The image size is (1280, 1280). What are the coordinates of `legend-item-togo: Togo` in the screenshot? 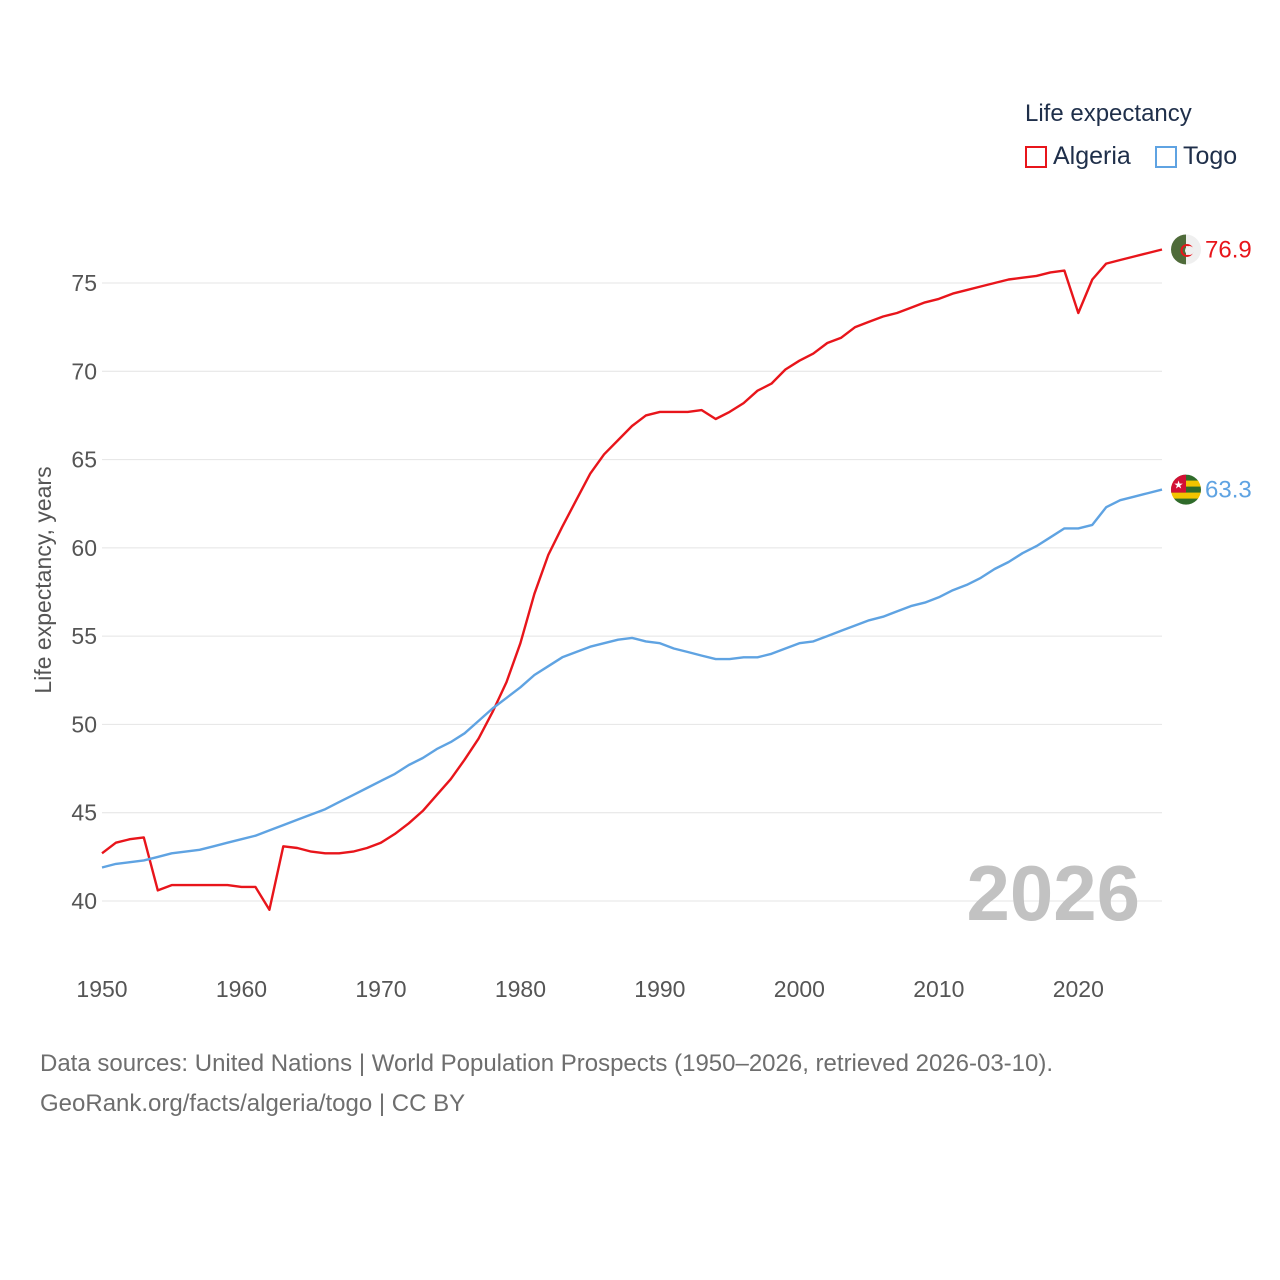 It's located at (1196, 156).